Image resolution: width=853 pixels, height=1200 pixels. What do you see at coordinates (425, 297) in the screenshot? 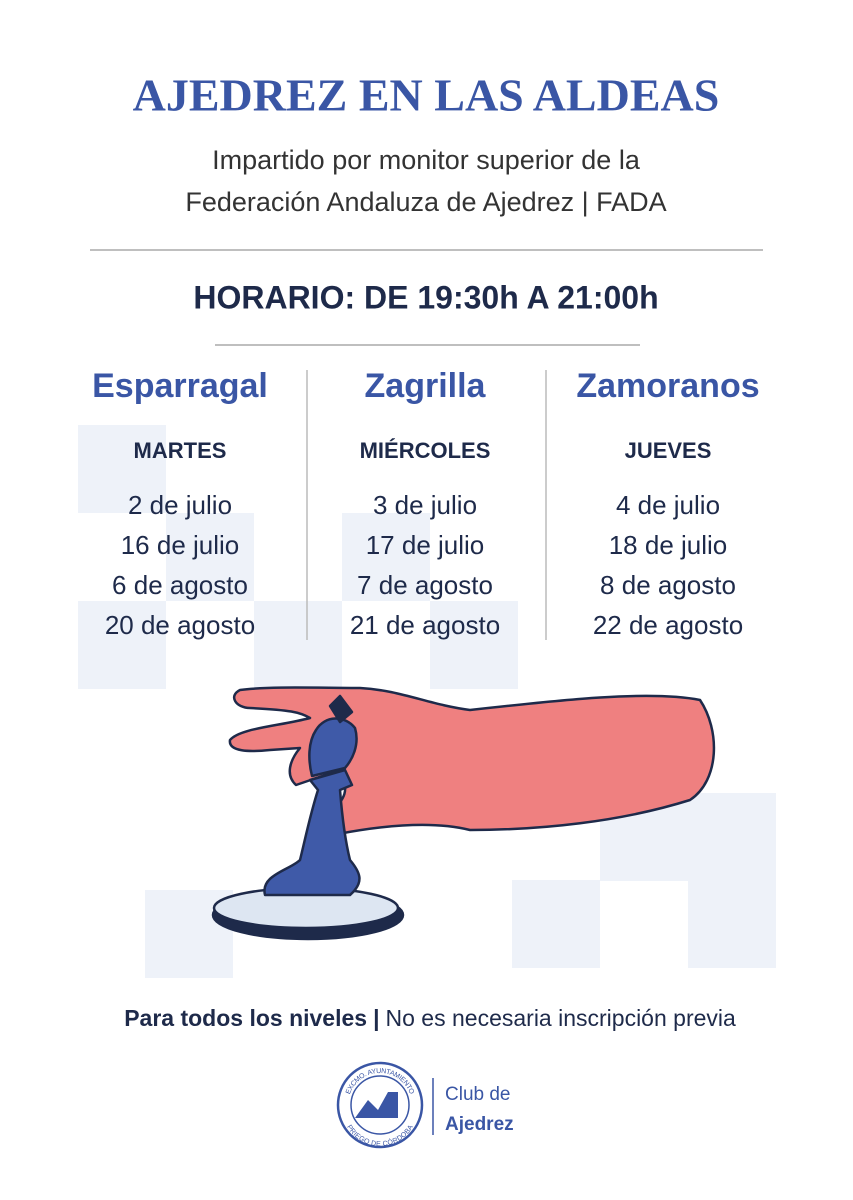
I see `schedule: HORARIO: DE 19:30h A 21:00h` at bounding box center [425, 297].